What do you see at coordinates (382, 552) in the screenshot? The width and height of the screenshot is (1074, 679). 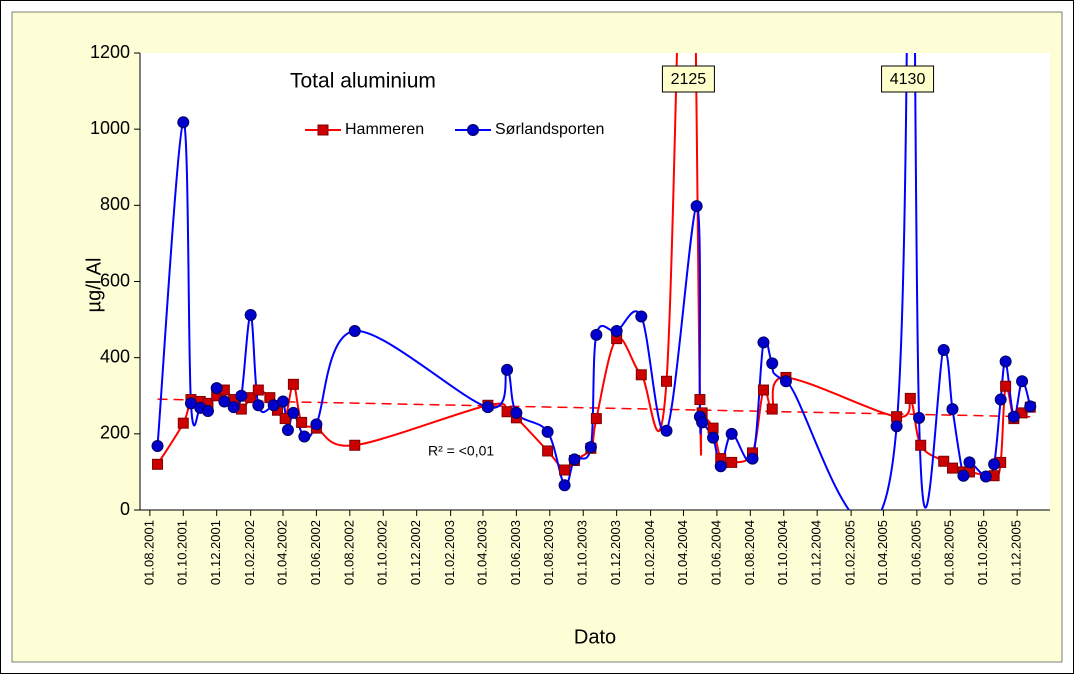 I see `x-tick-label: 01.10.2002` at bounding box center [382, 552].